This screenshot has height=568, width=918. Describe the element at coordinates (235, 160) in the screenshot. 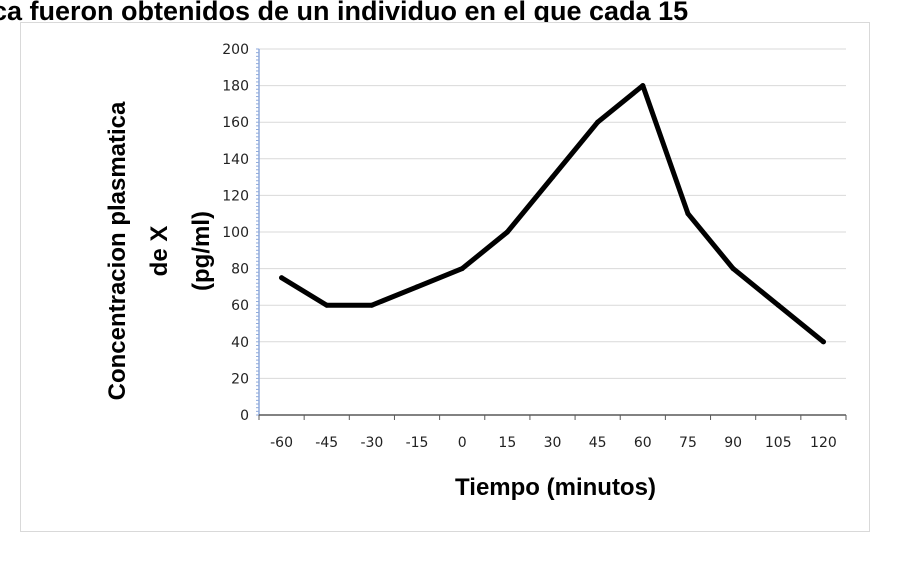

I see `y-tick-label: 140` at that location.